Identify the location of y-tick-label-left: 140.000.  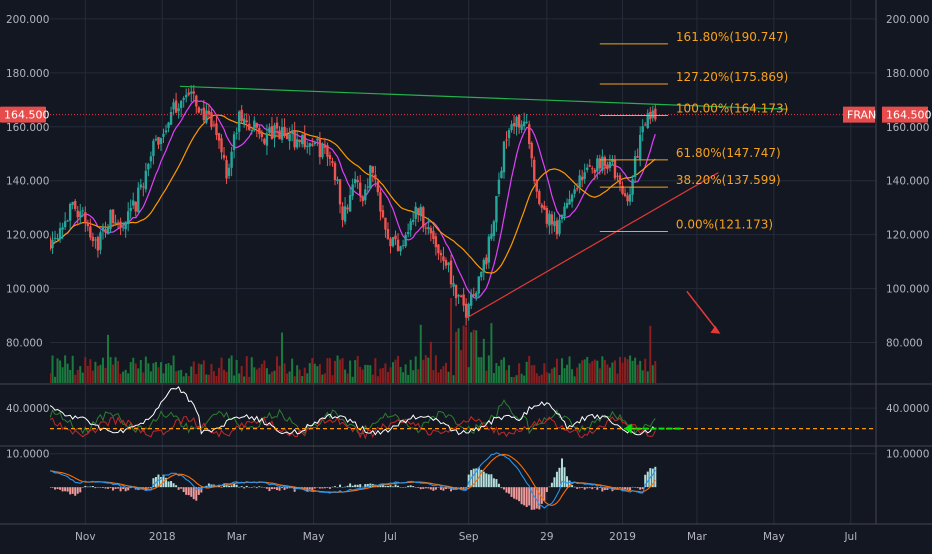
(27, 182).